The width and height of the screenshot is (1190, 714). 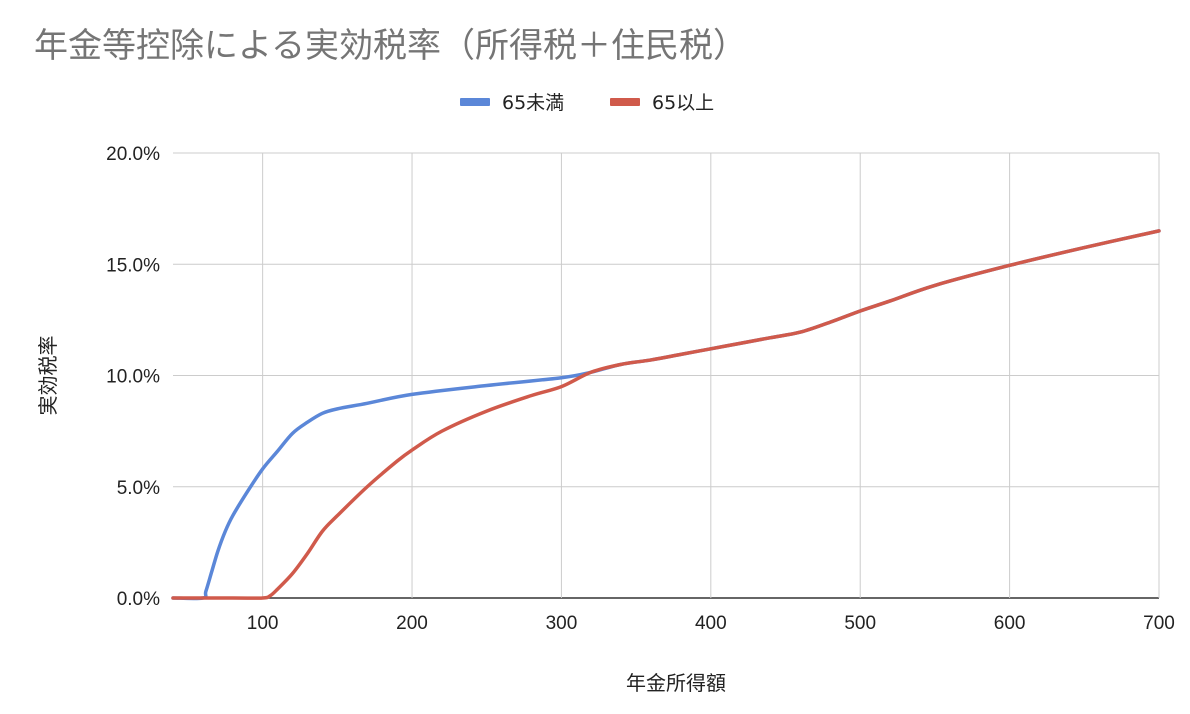 I want to click on legend-label-2: 65以上, so click(x=683, y=103).